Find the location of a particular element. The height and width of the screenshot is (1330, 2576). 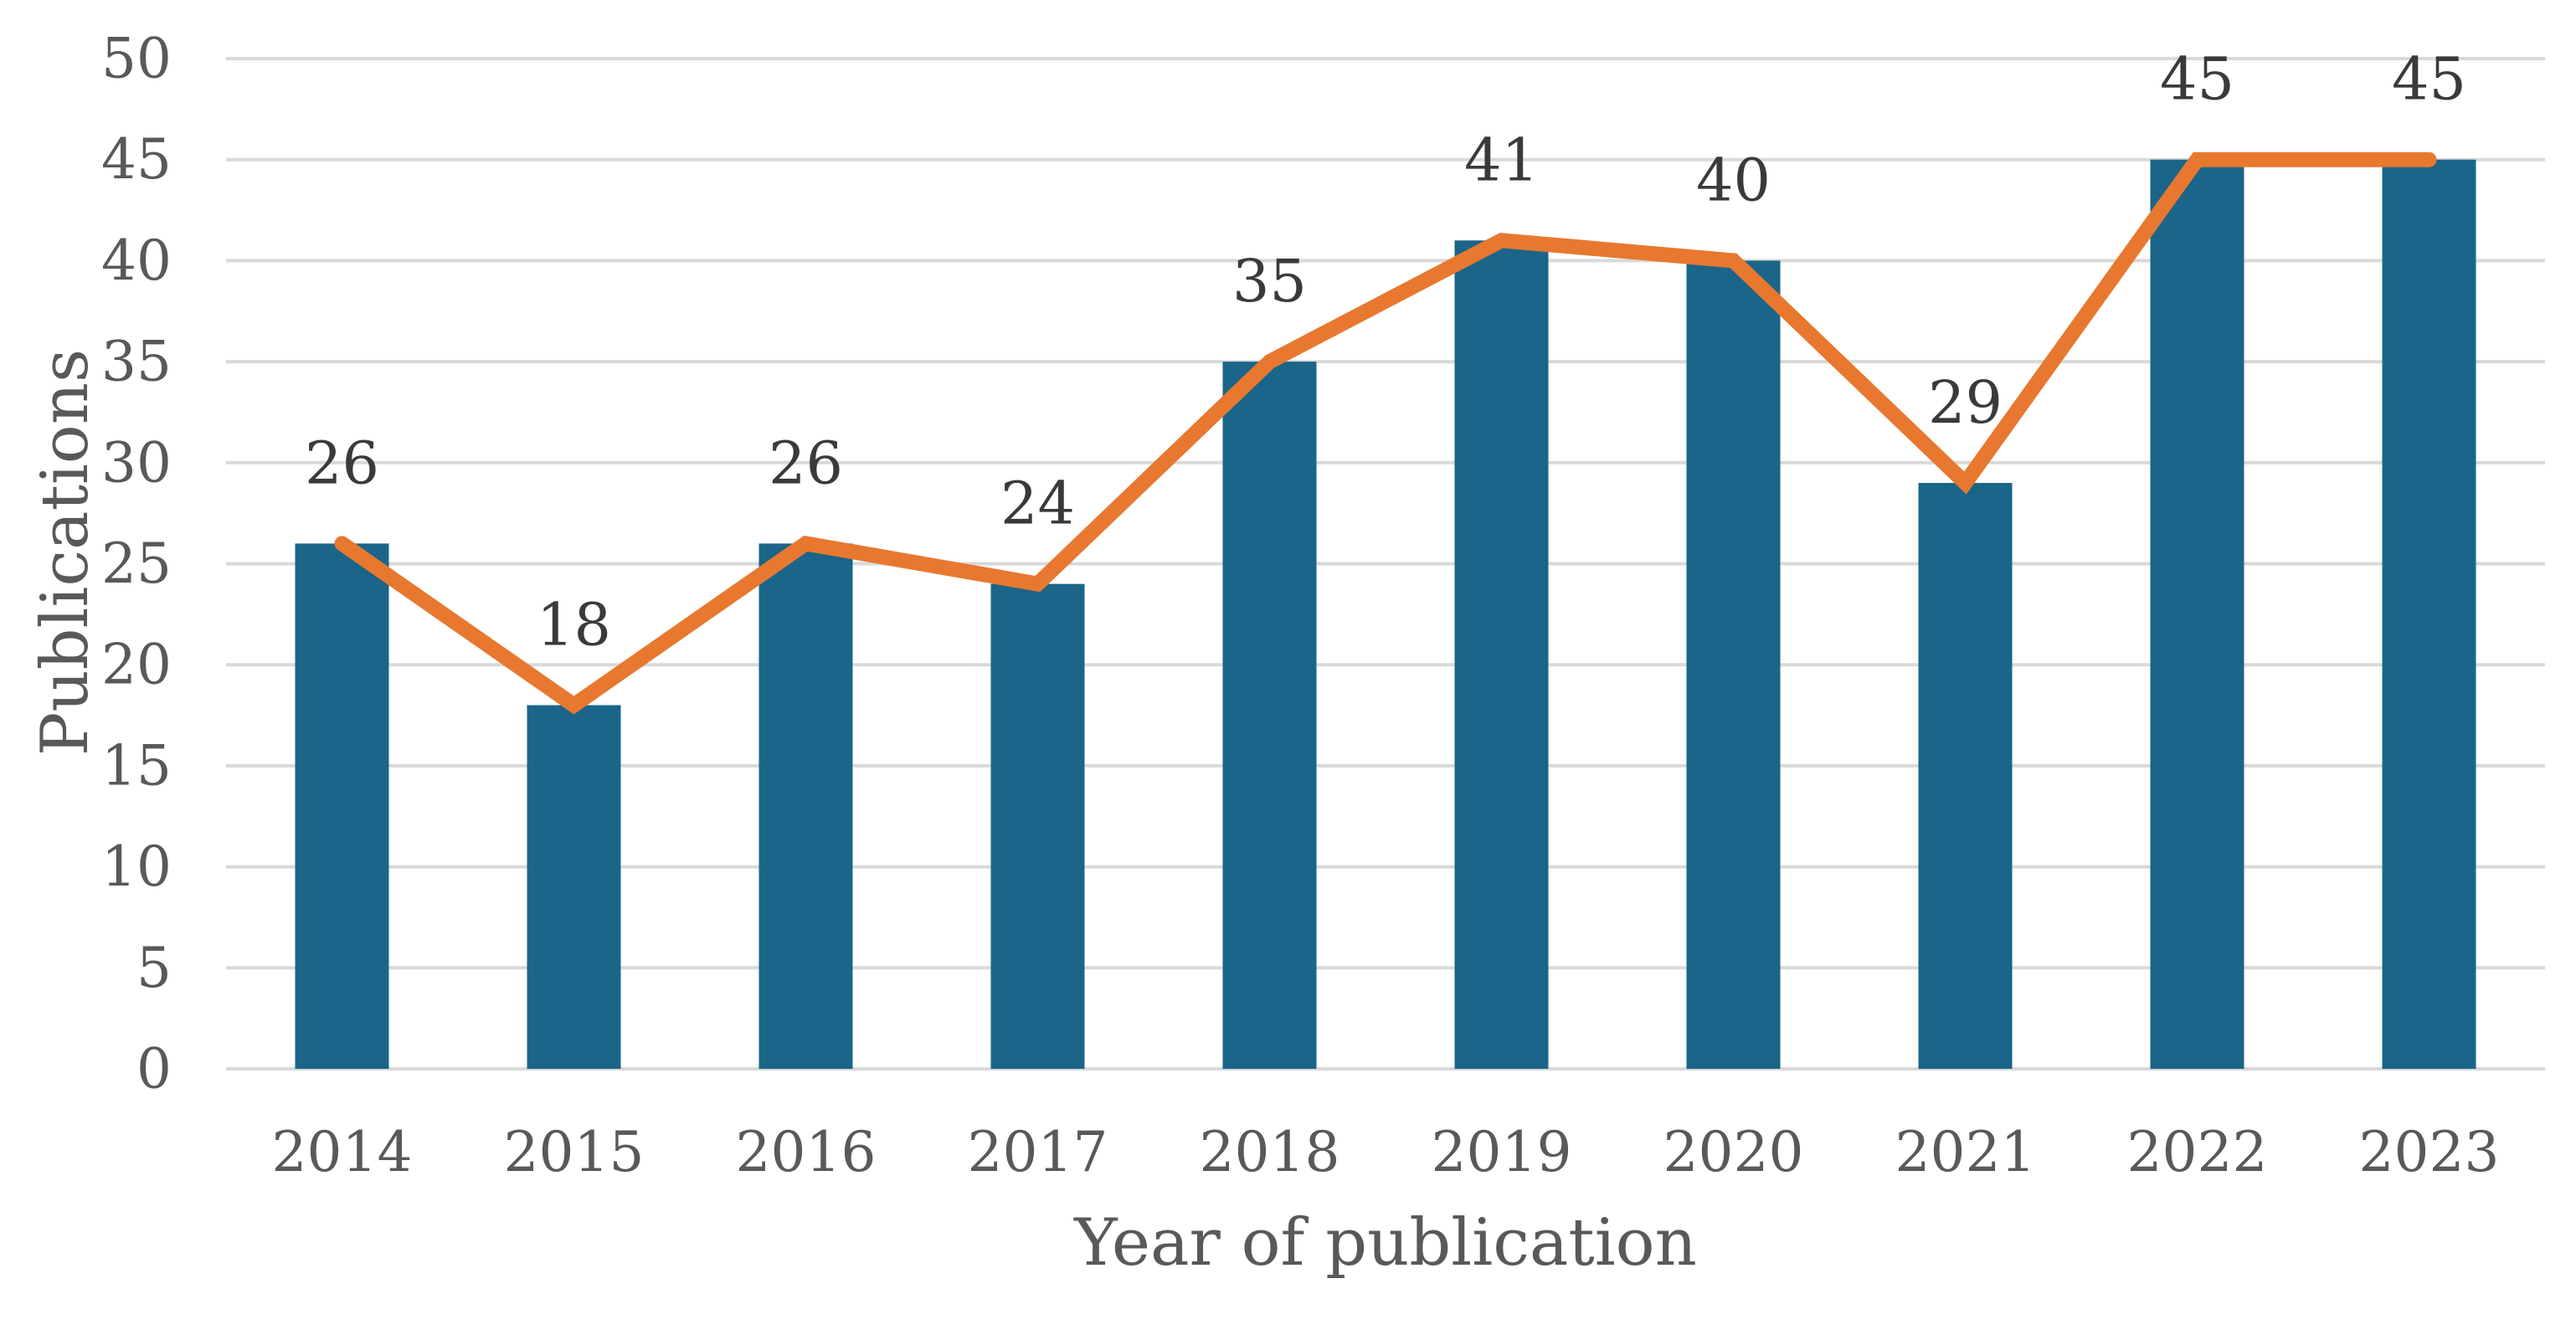

data-label-2016: 26 is located at coordinates (806, 463).